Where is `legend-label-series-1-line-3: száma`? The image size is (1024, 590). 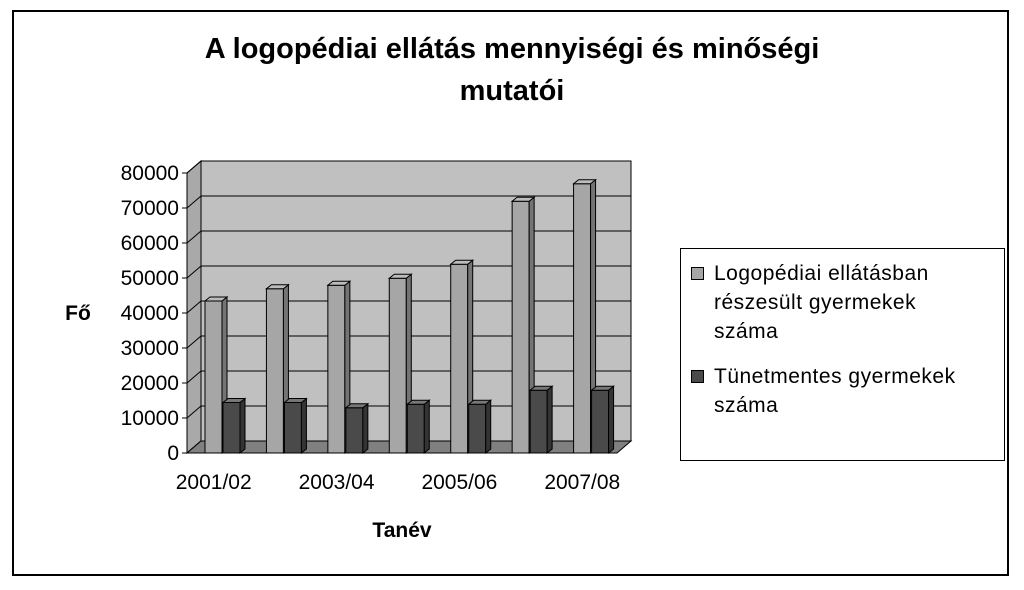
legend-label-series-1-line-3: száma is located at coordinates (746, 331).